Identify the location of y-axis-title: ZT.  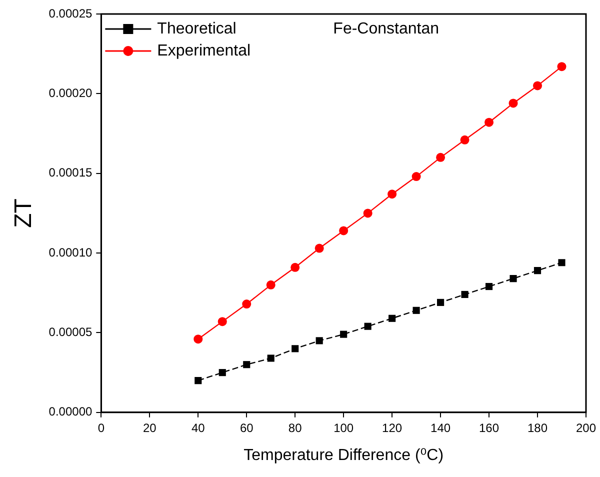
(24, 213).